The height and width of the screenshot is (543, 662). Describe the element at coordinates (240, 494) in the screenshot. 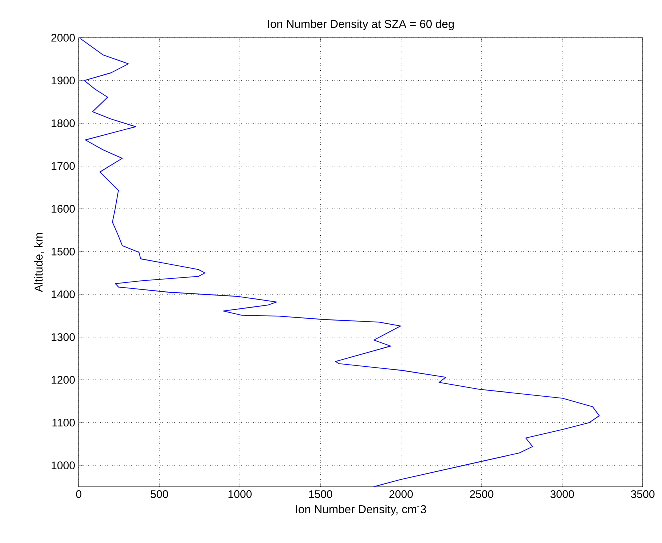

I see `x-tick-label: 1000` at that location.